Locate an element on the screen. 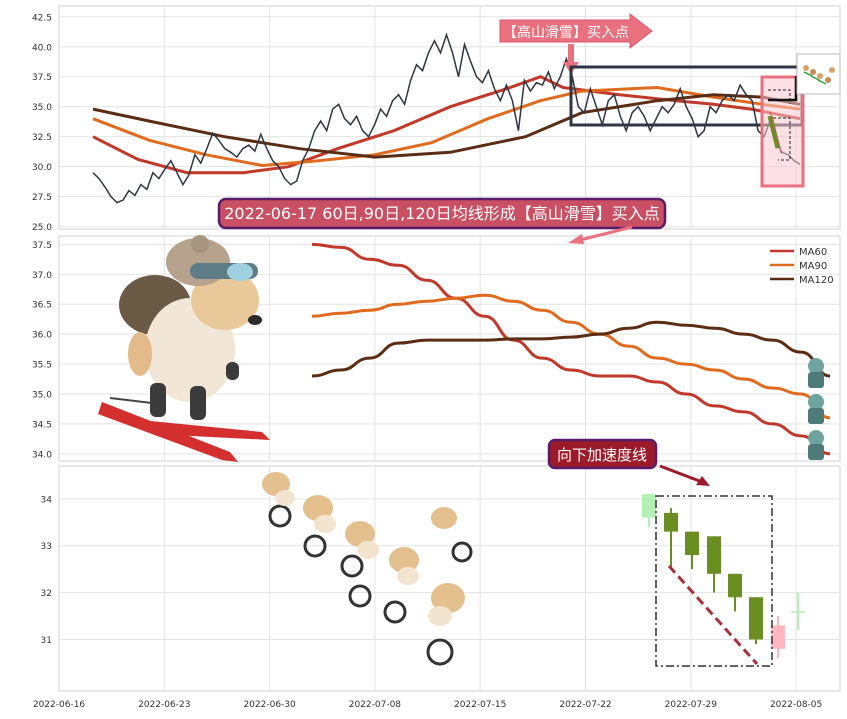  ma-panel-yticks: 34.0 34.5 35.0 35.5 36.0 36.5 37.0 37.5 is located at coordinates (42, 350).